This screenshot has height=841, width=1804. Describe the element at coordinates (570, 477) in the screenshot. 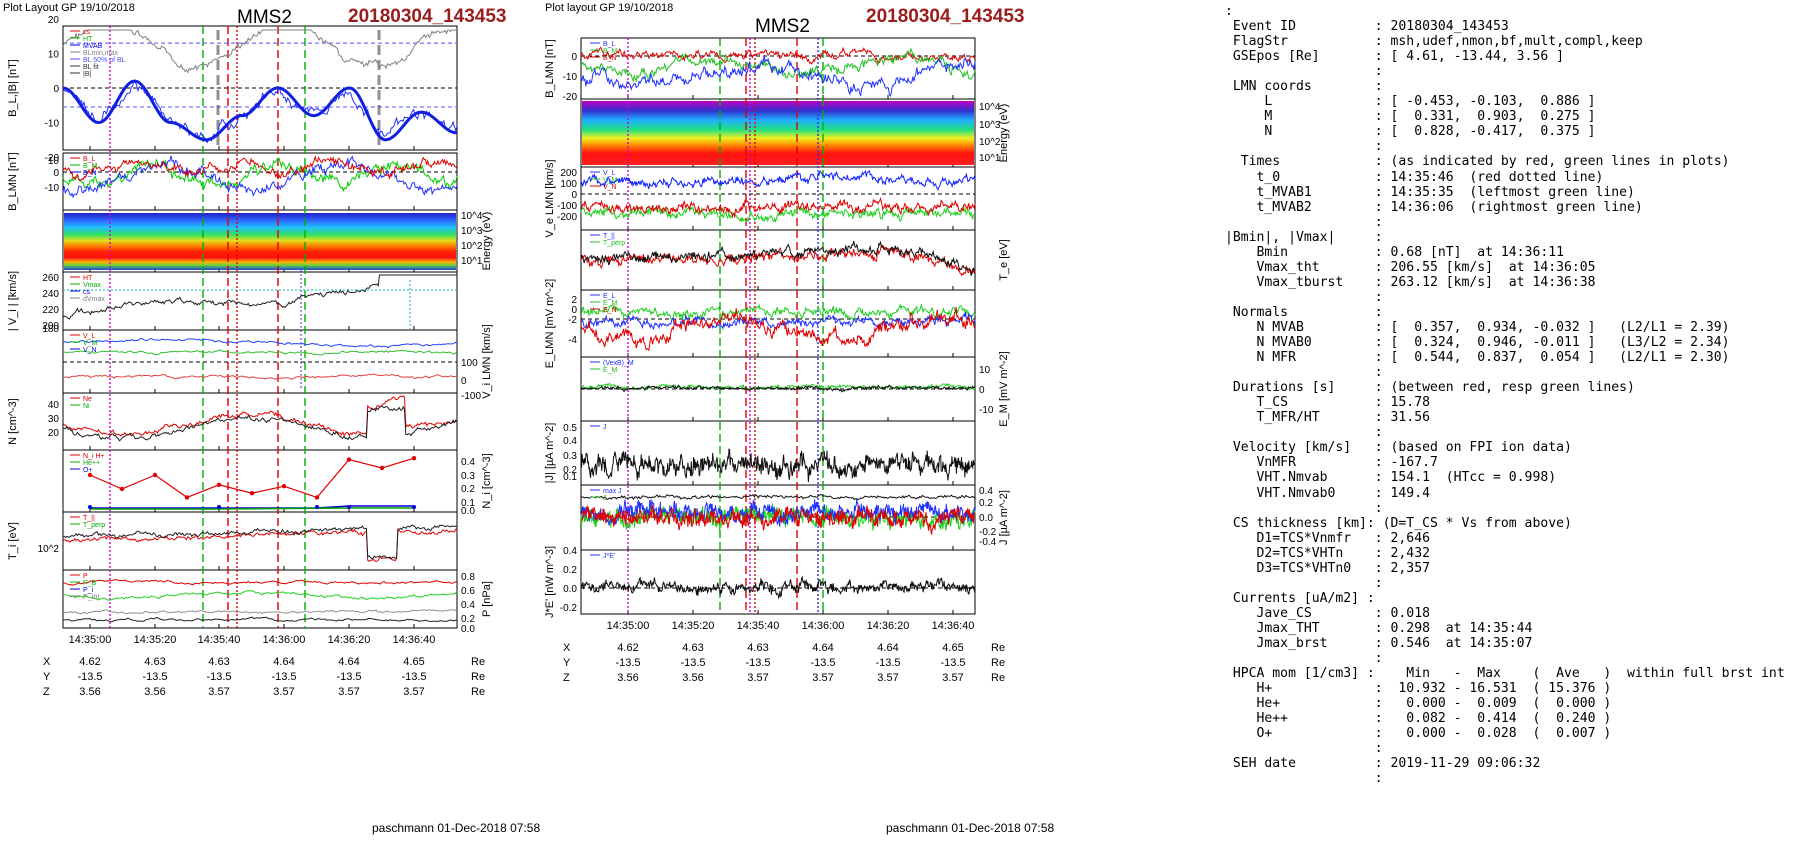

I see `y-tick-label: 0.1` at that location.